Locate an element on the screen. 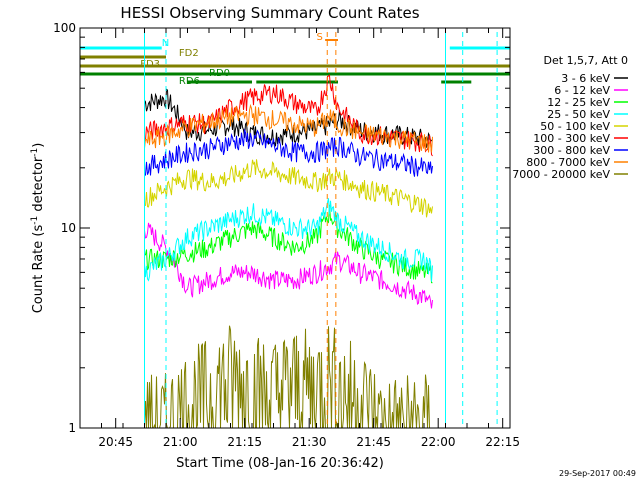 This screenshot has width=640, height=480. flag-label: FD2 is located at coordinates (189, 53).